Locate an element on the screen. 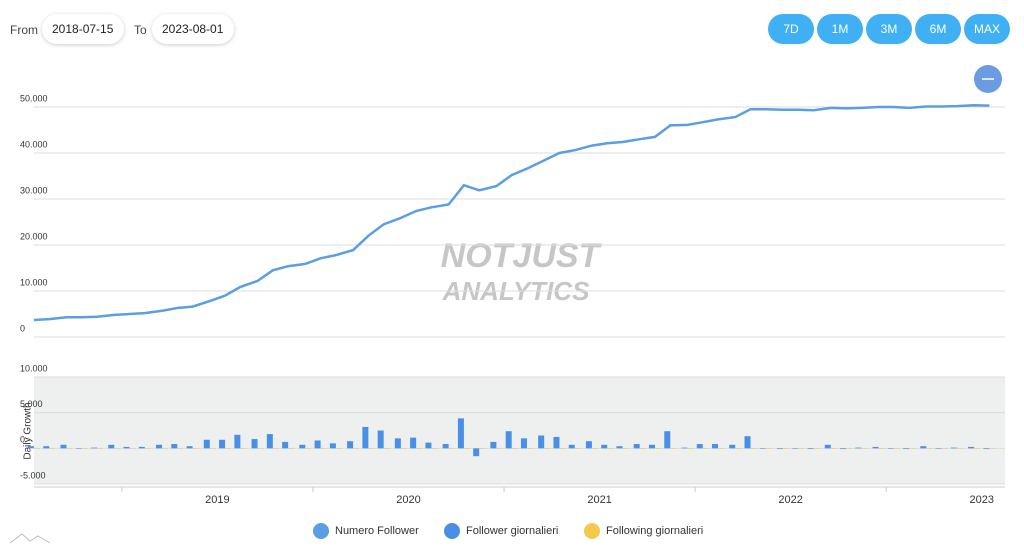 This screenshot has height=556, width=1024. legend-label: Follower giornalieri is located at coordinates (512, 531).